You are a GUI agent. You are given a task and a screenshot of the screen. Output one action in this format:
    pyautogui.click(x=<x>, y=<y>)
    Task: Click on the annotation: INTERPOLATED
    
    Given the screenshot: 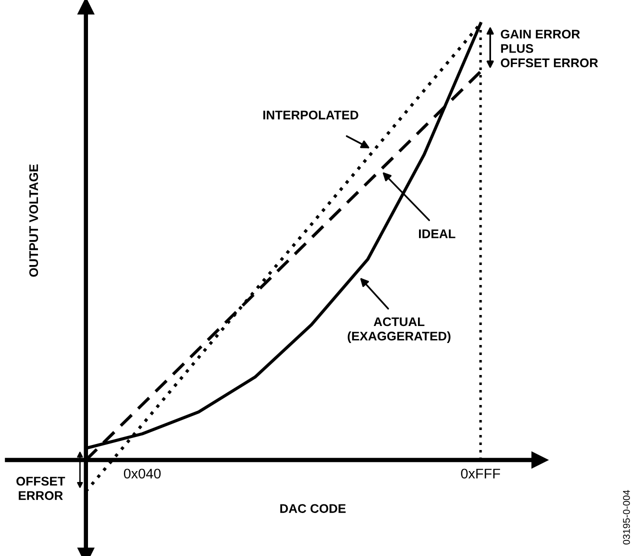 What is the action you would take?
    pyautogui.click(x=310, y=115)
    